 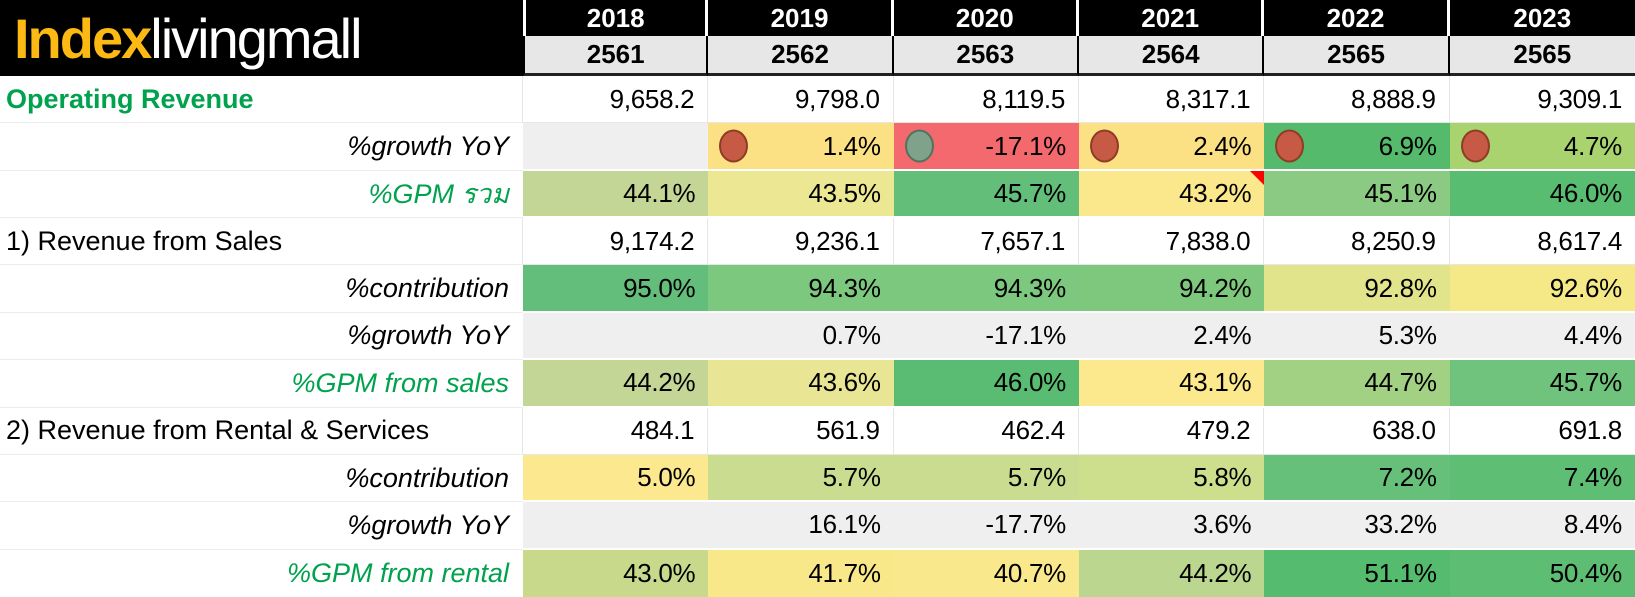 What do you see at coordinates (261, 384) in the screenshot?
I see `row-label: %GPM from sales` at bounding box center [261, 384].